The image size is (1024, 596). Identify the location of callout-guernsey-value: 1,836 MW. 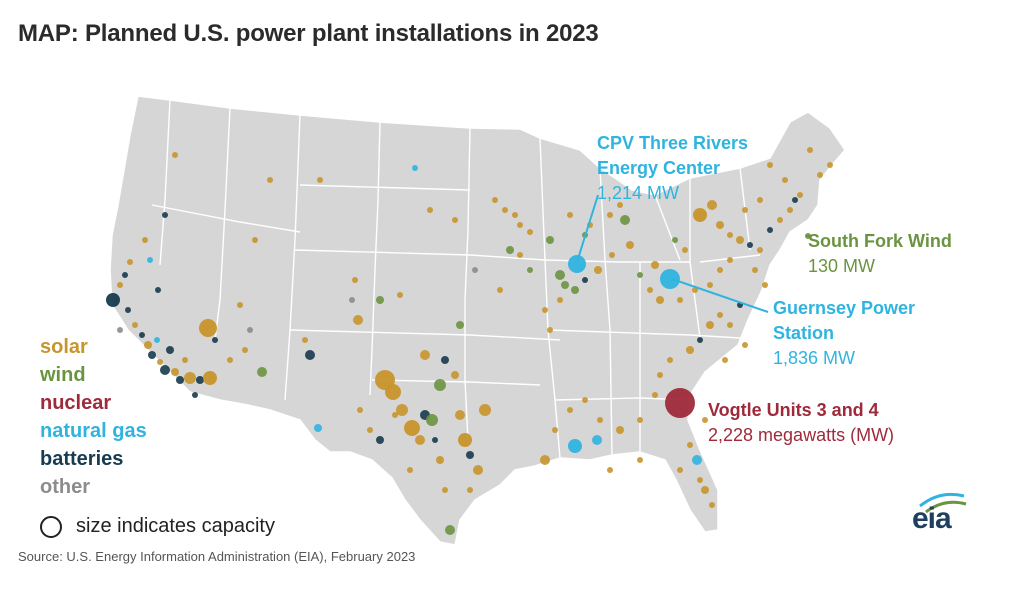
(814, 358).